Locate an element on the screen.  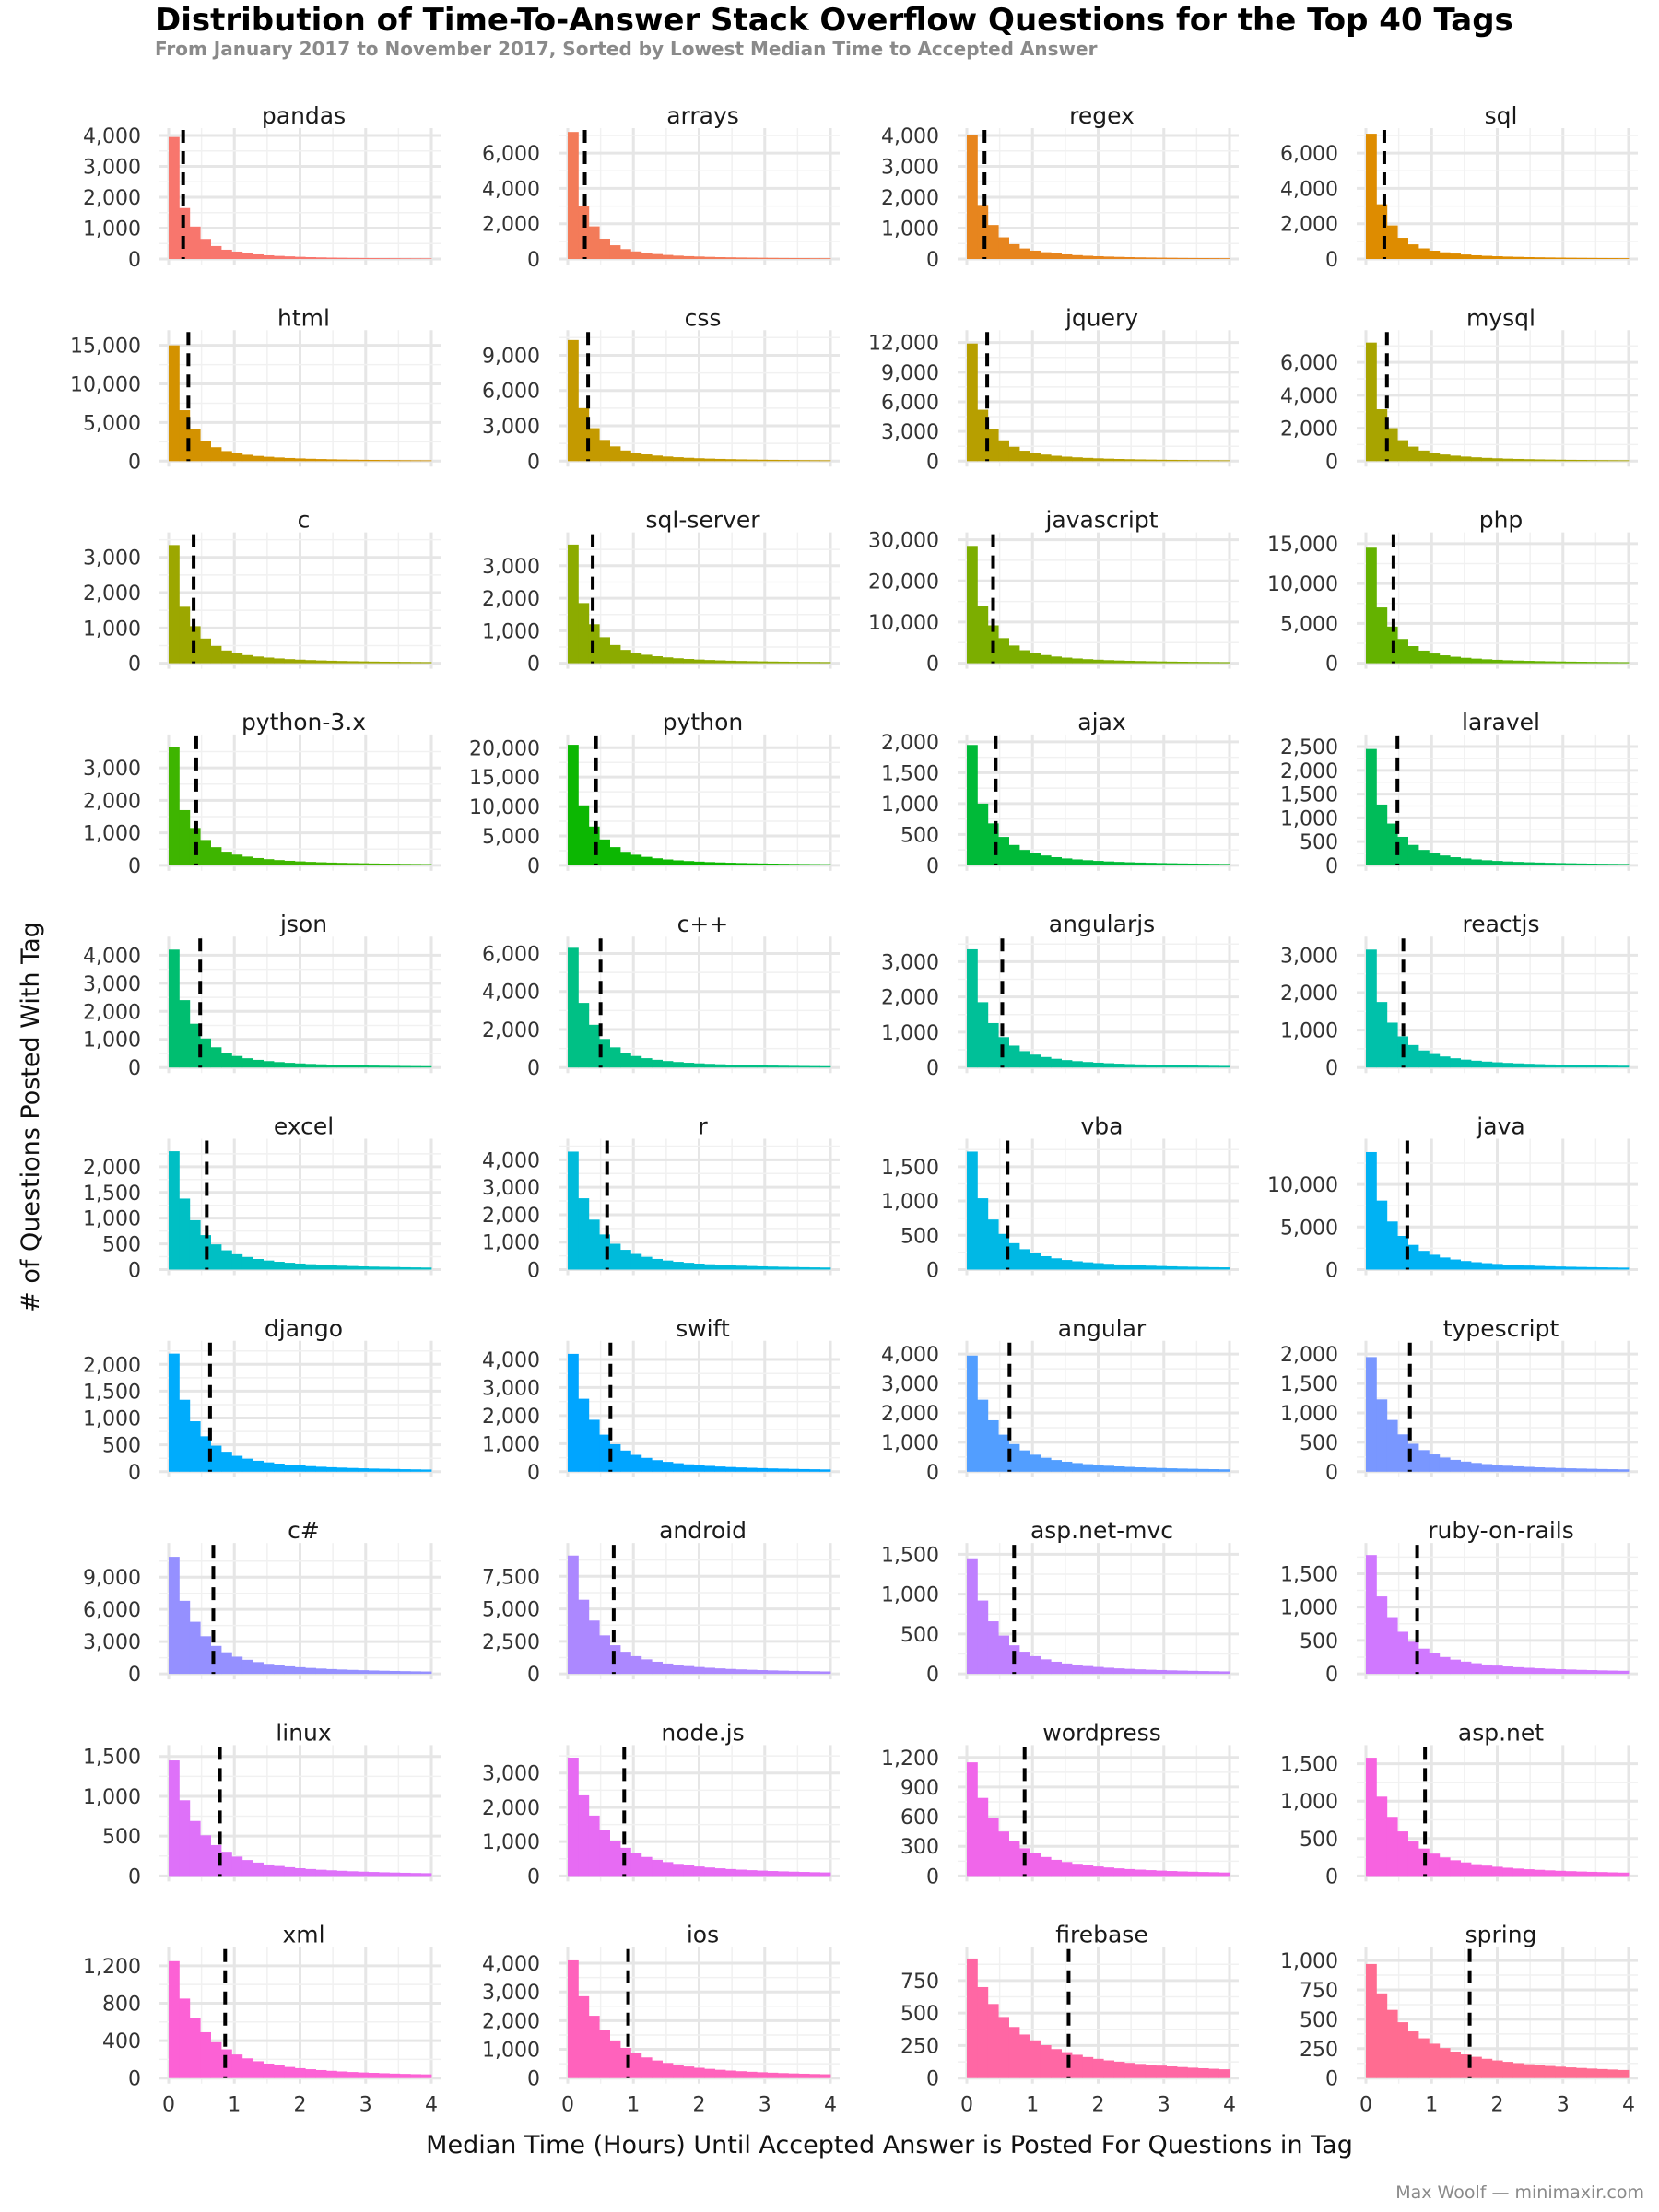
y-tick-label: 2,000 is located at coordinates (910, 1414).